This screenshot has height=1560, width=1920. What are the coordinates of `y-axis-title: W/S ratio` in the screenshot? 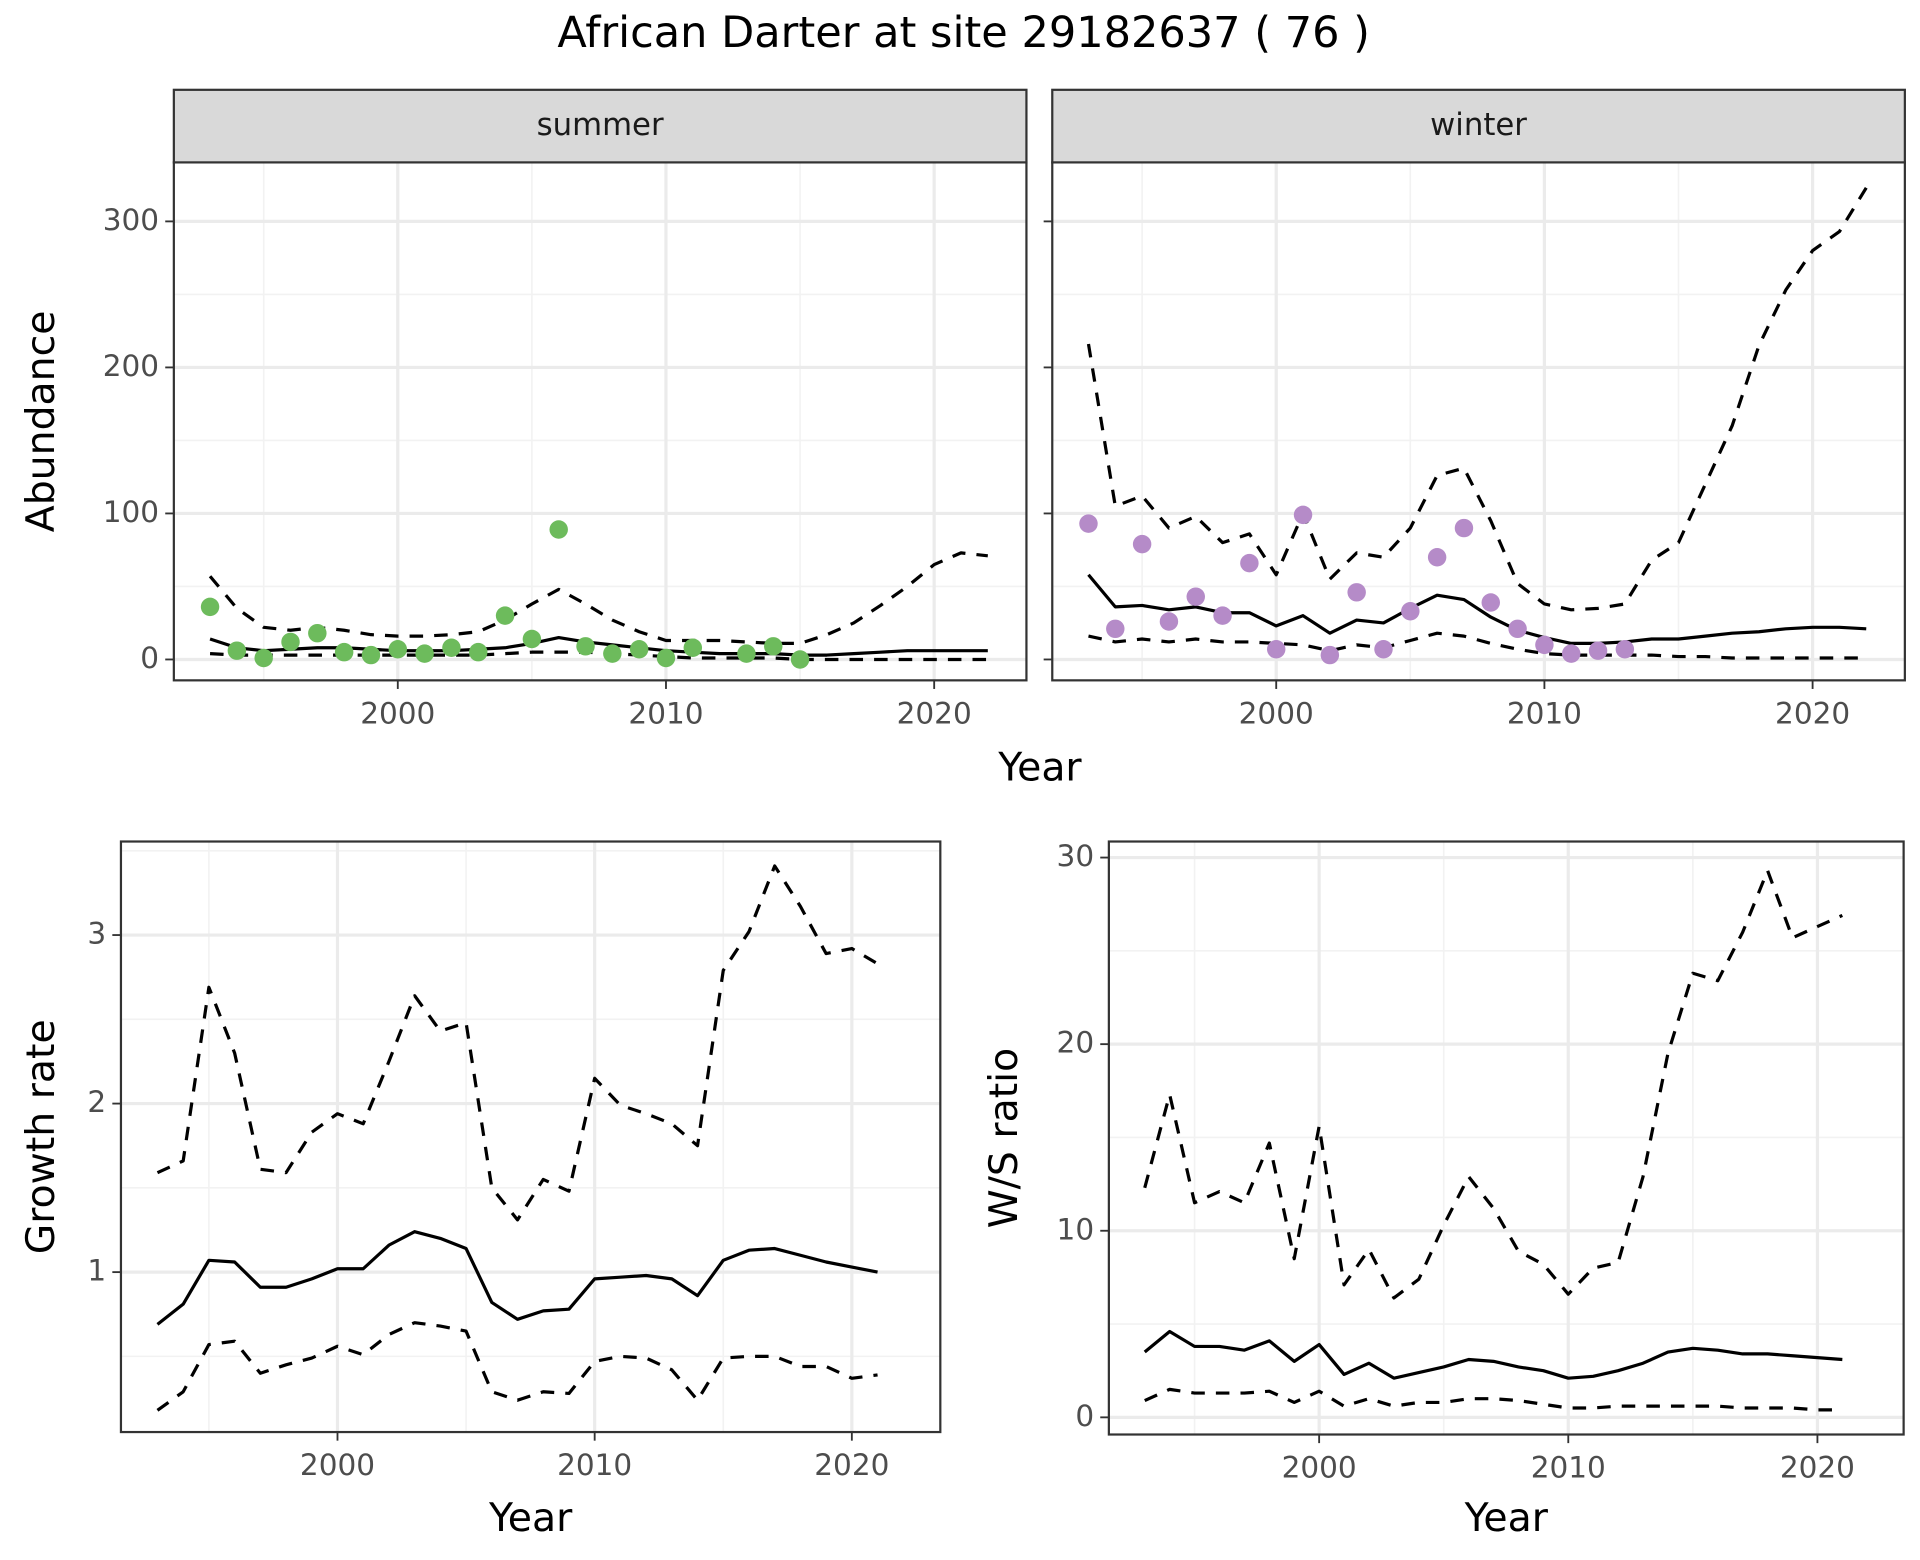 It's located at (1004, 1138).